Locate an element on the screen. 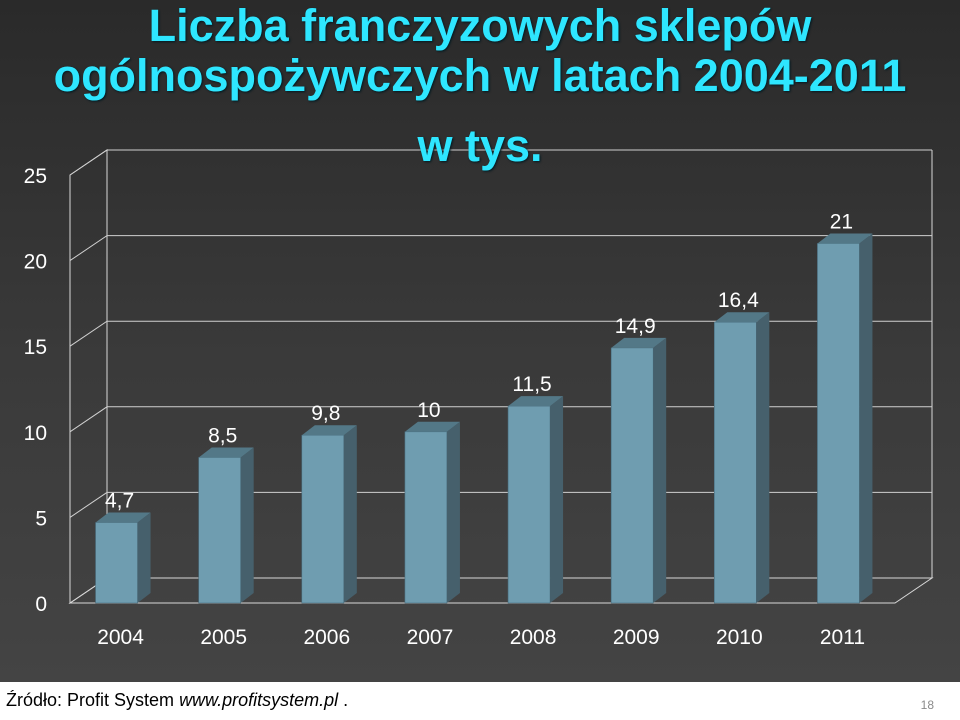 The height and width of the screenshot is (720, 960). data-label: 14,9 is located at coordinates (635, 326).